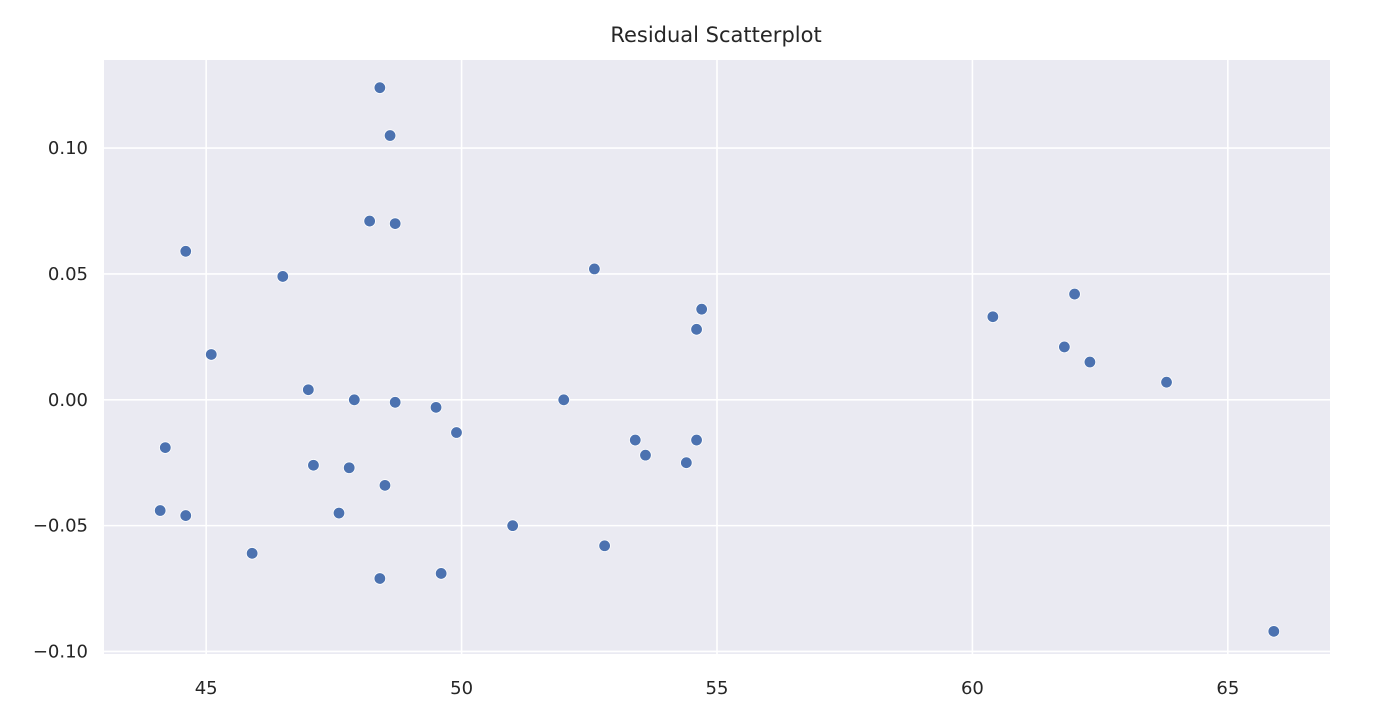  Describe the element at coordinates (715, 35) in the screenshot. I see `chart-title: Residual Scatterplot` at that location.